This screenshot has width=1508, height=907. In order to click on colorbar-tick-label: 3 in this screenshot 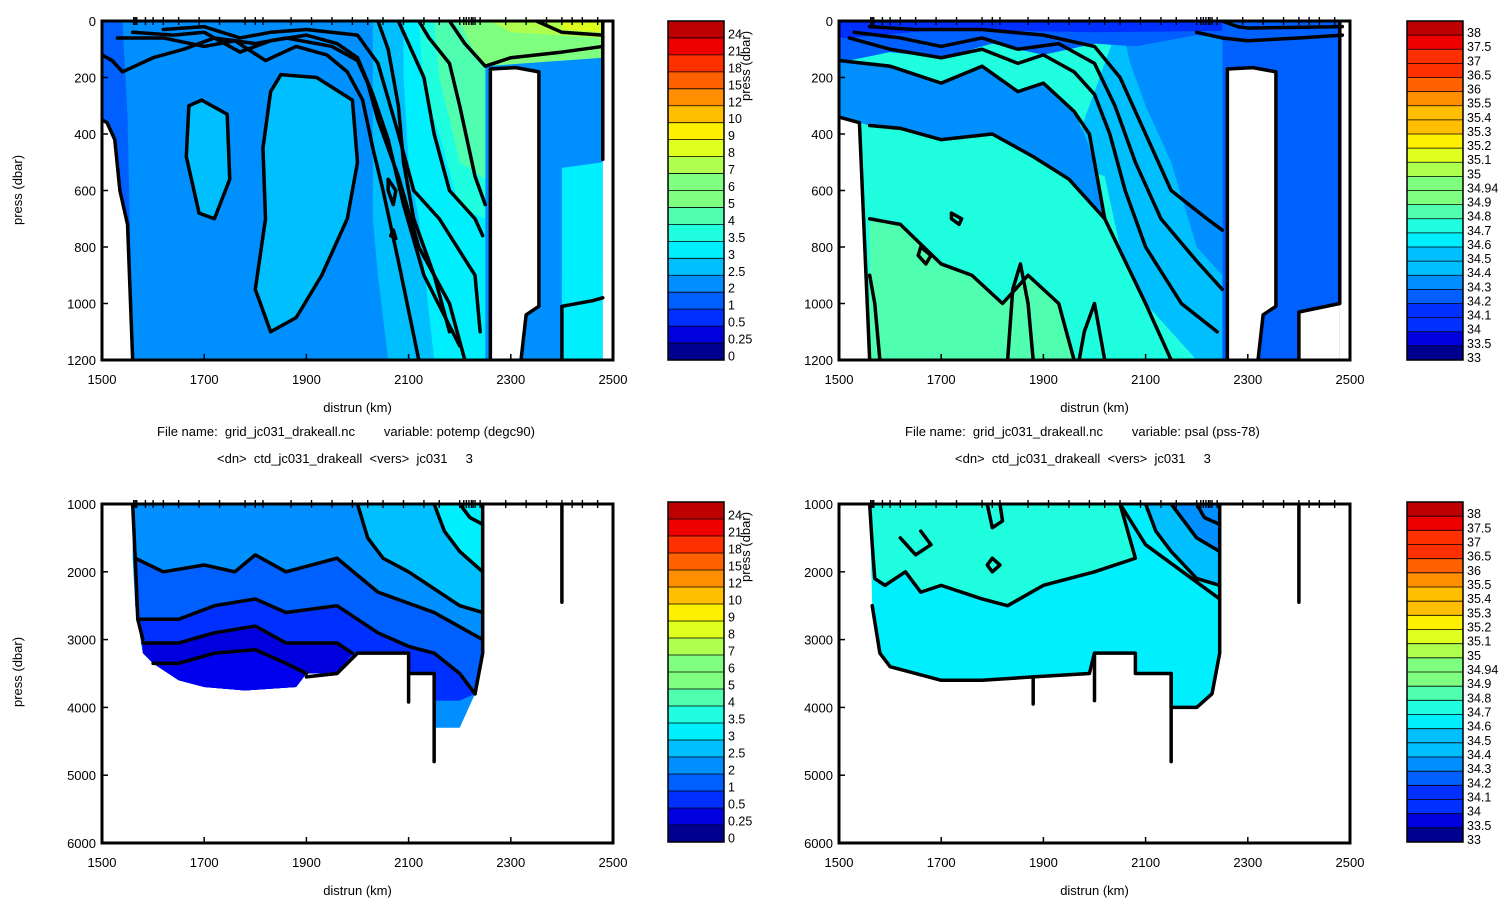, I will do `click(731, 255)`.